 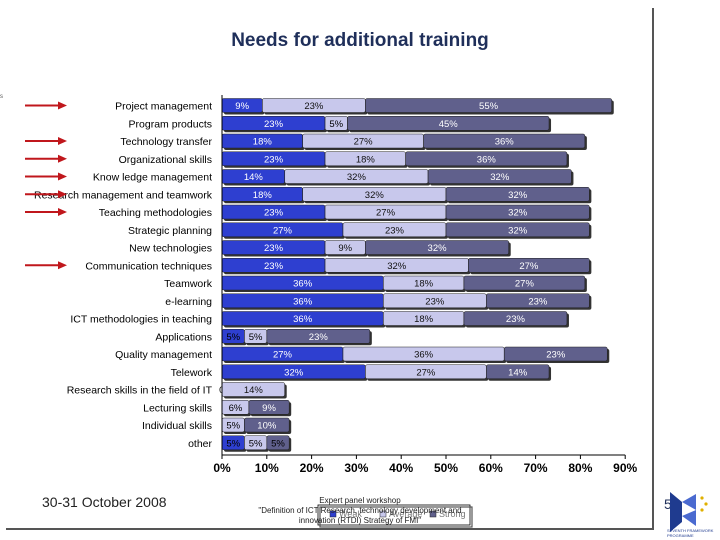 What do you see at coordinates (625, 468) in the screenshot?
I see `x-tick-label: 90%` at bounding box center [625, 468].